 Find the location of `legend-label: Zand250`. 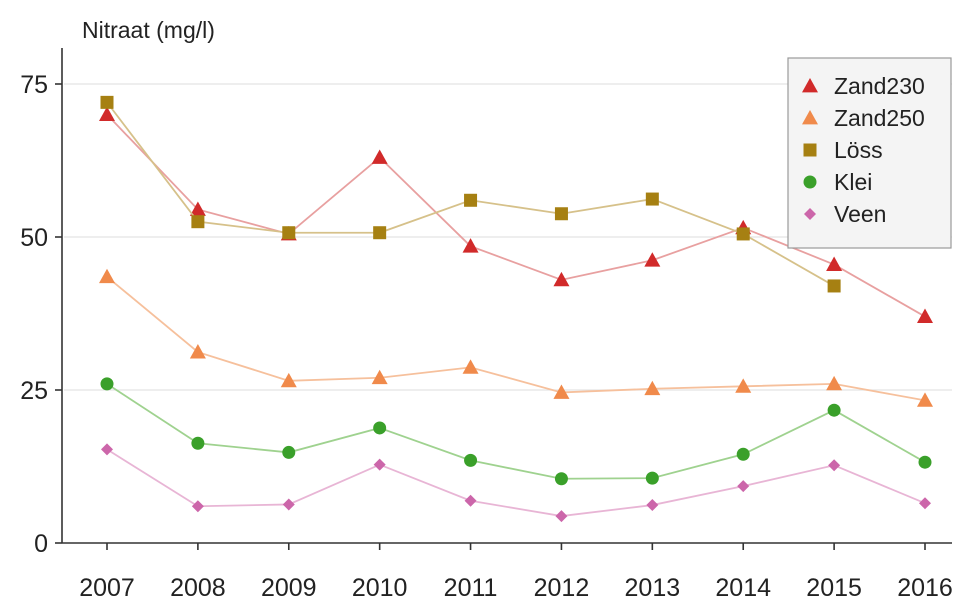

legend-label: Zand250 is located at coordinates (879, 118).